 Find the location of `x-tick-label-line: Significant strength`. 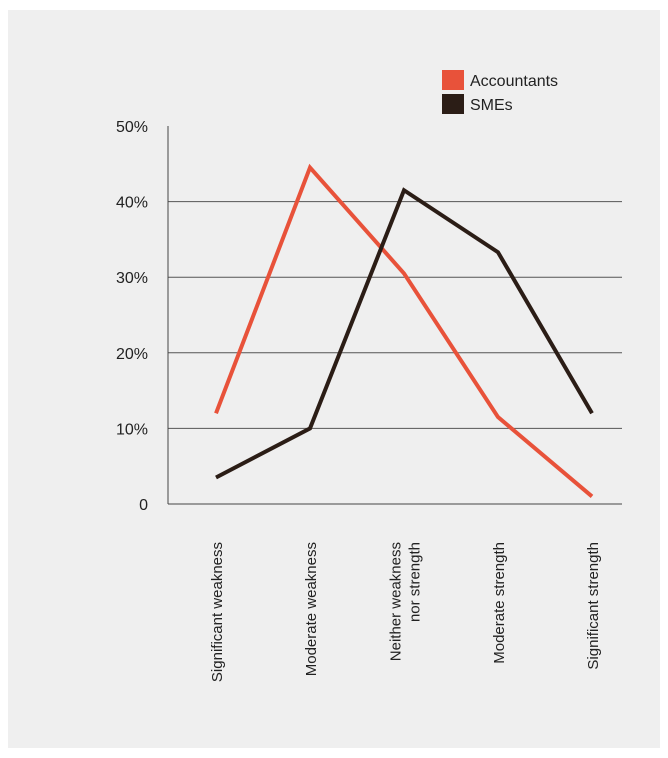

x-tick-label-line: Significant strength is located at coordinates (593, 606).